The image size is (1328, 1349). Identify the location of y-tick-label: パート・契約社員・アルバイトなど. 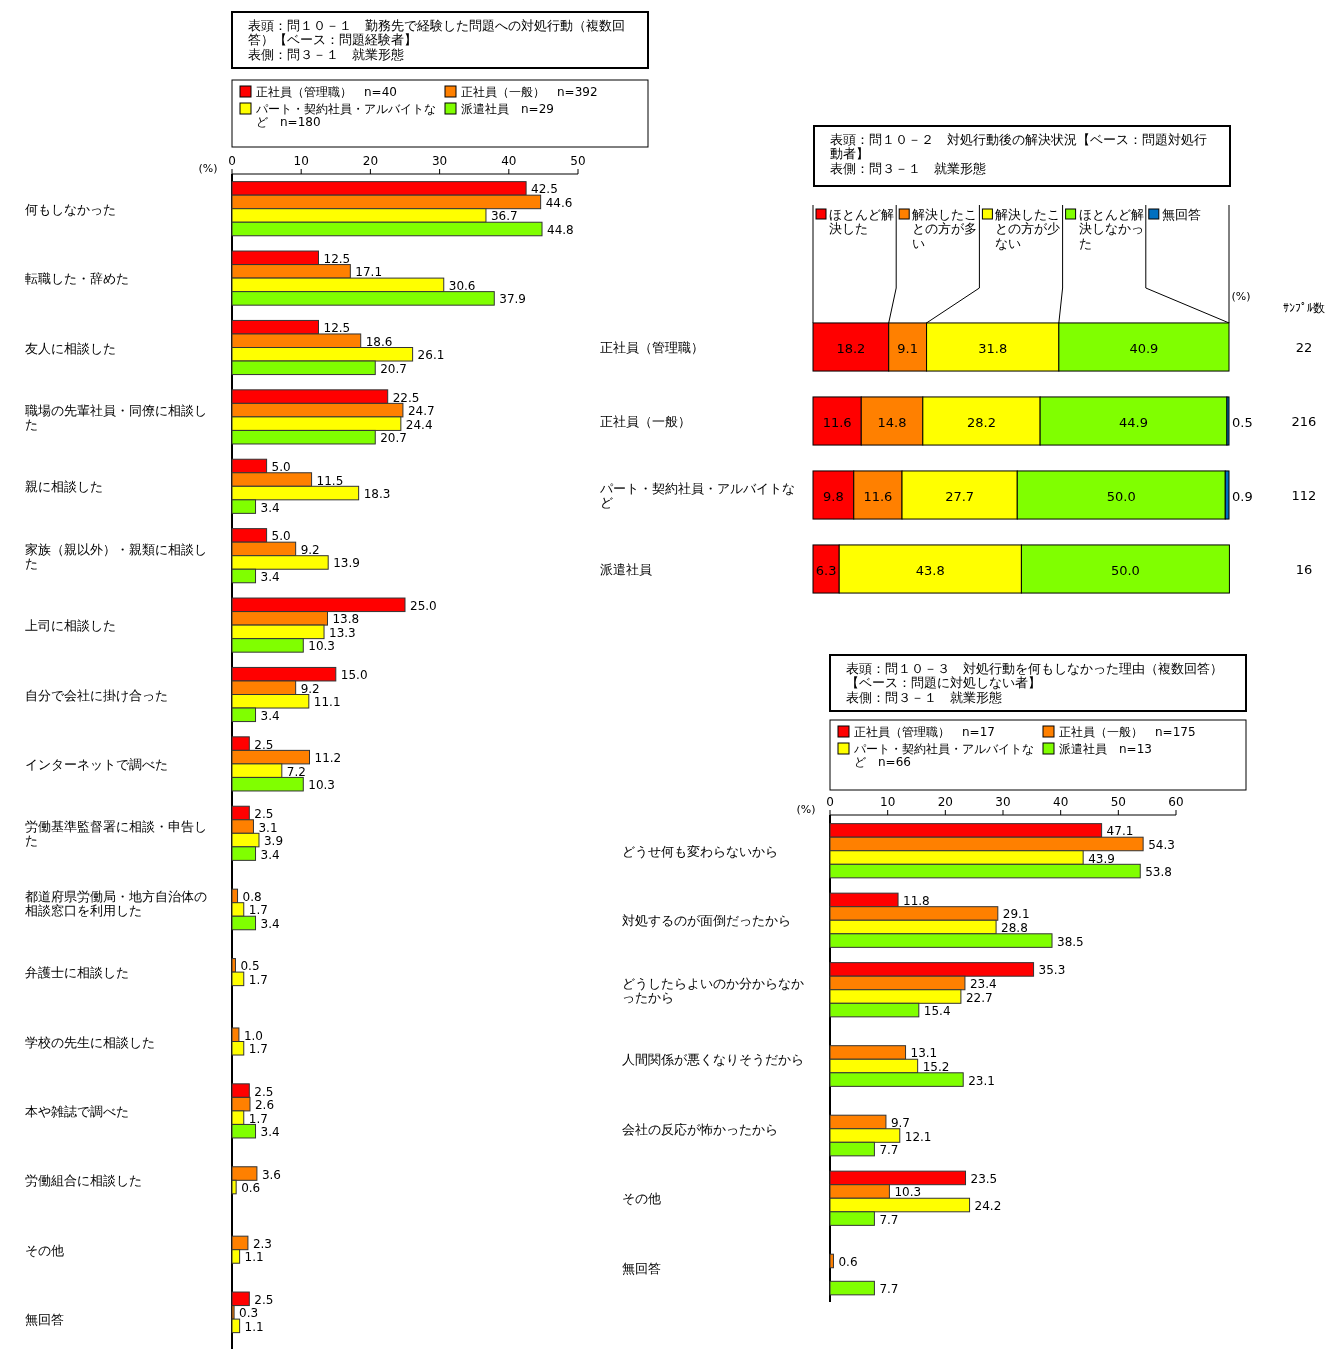
(697, 495).